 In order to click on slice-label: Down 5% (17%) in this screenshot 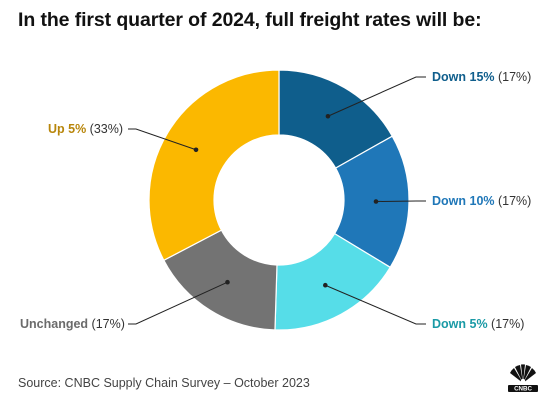, I will do `click(478, 324)`.